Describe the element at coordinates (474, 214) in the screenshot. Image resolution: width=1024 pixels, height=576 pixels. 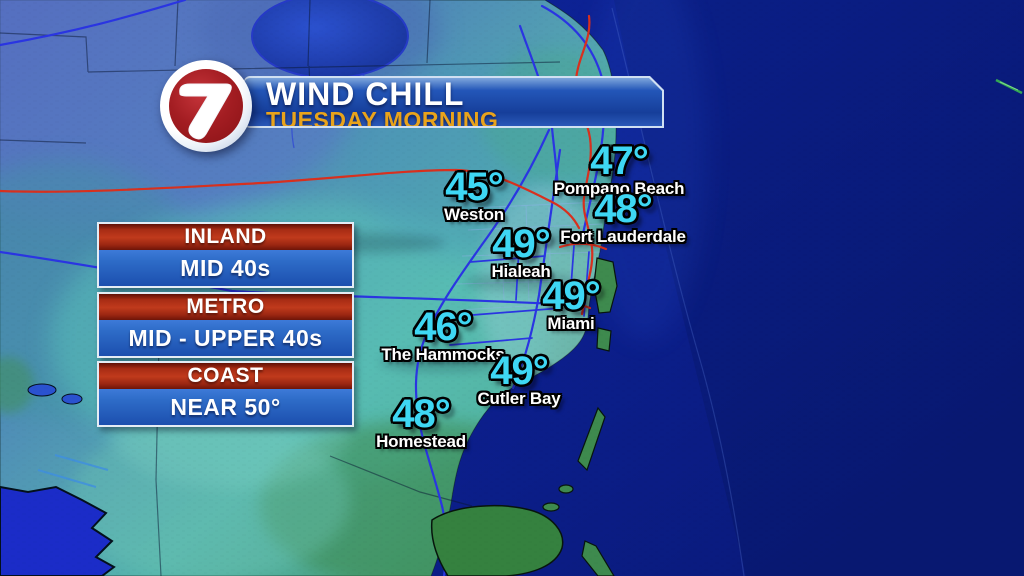
I see `city-label: Weston` at that location.